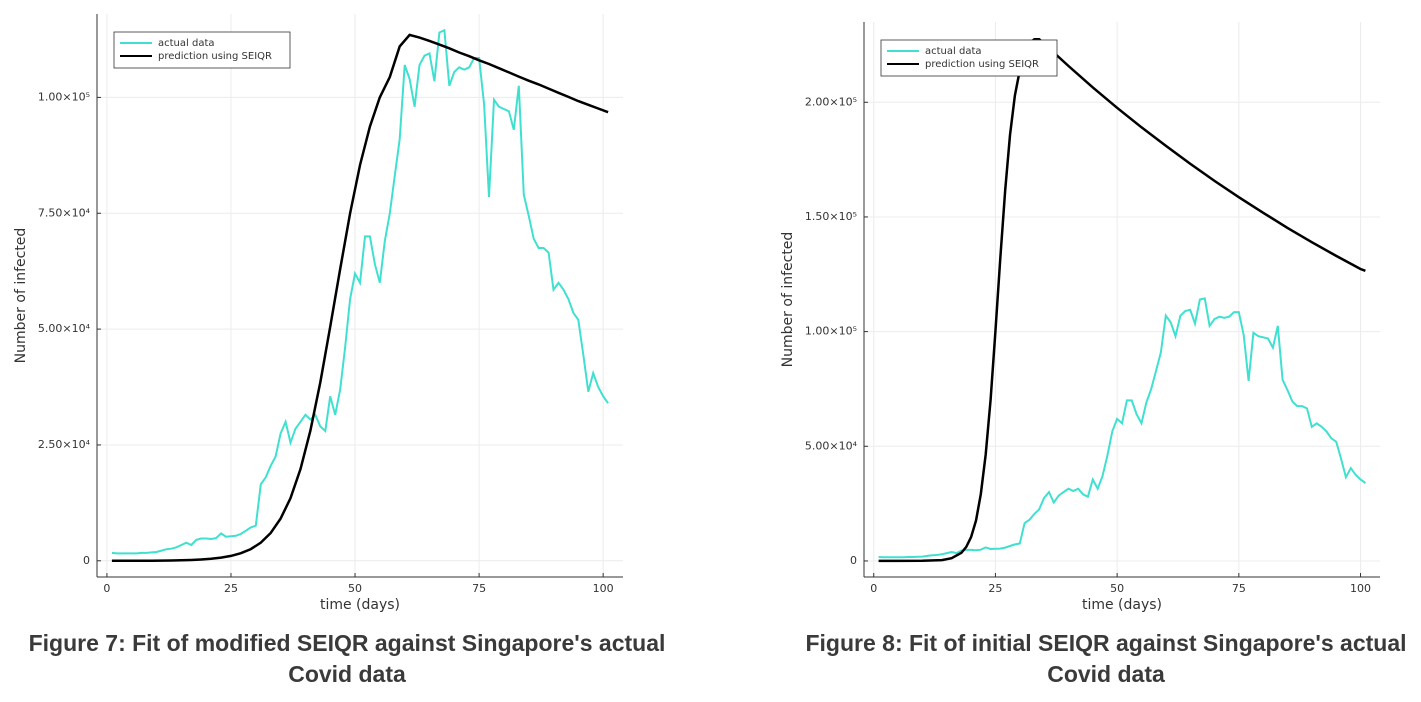 The height and width of the screenshot is (702, 1421). I want to click on y-tick-label: 7.50×10⁴, so click(64, 212).